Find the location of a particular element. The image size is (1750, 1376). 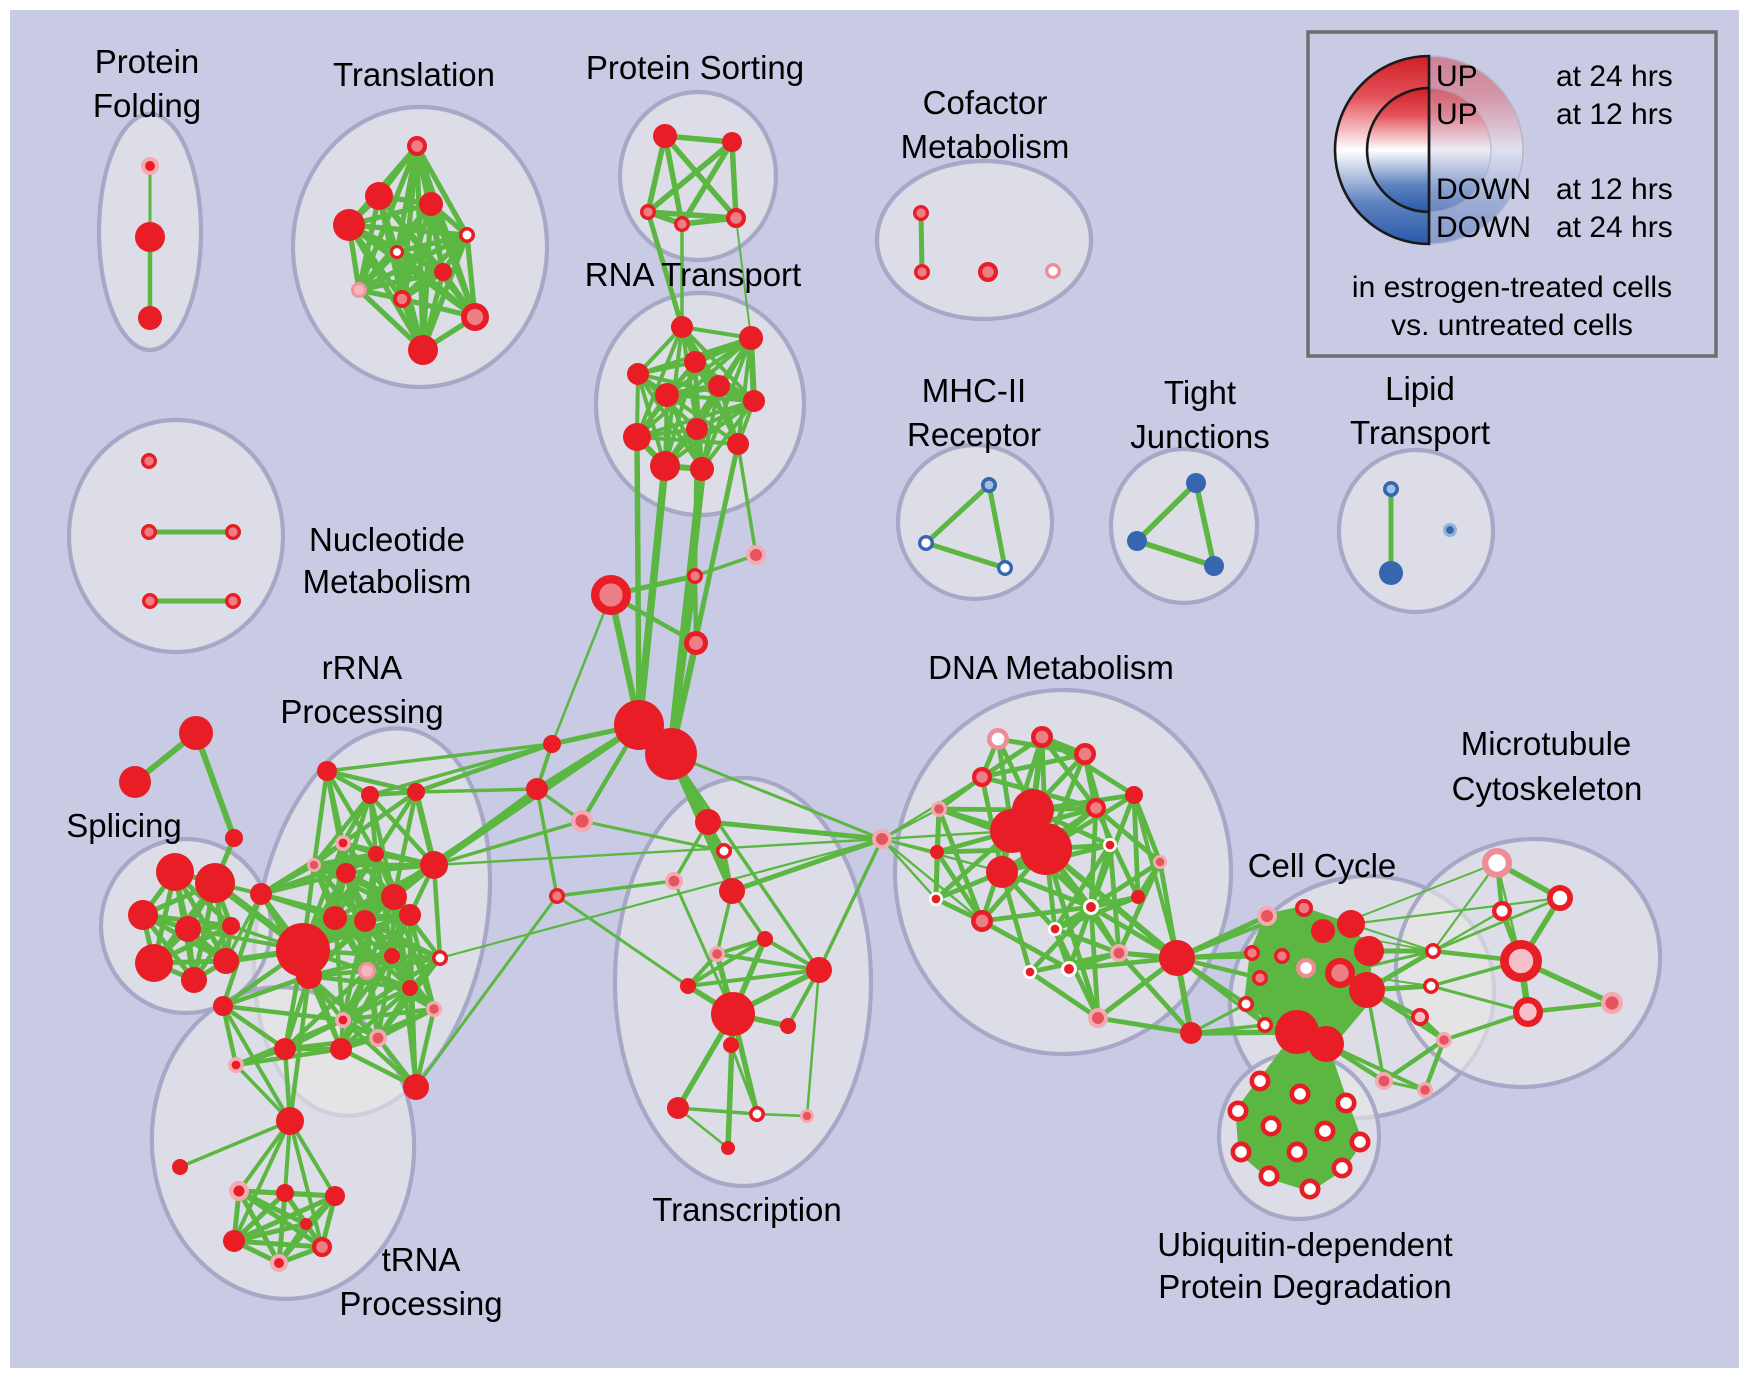

svg-text: Cell Cycle is located at coordinates (1322, 865).